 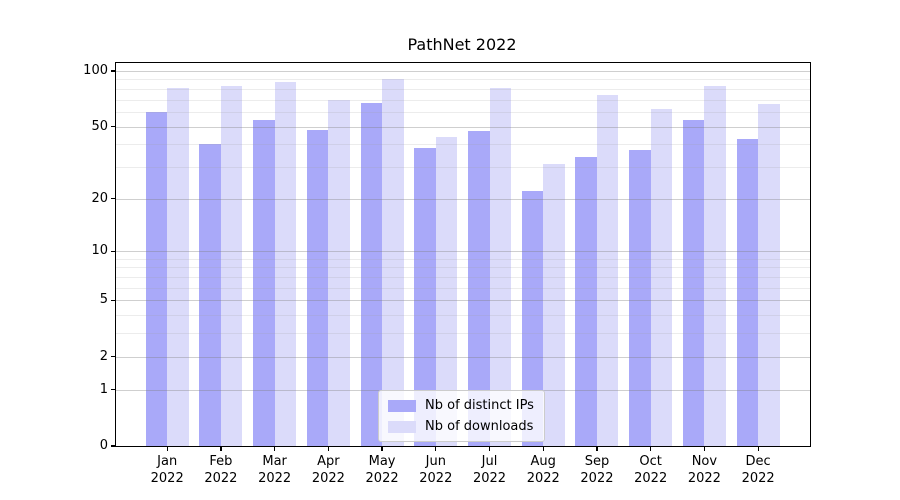 What do you see at coordinates (747, 292) in the screenshot?
I see `bar-distinct-ips-dec` at bounding box center [747, 292].